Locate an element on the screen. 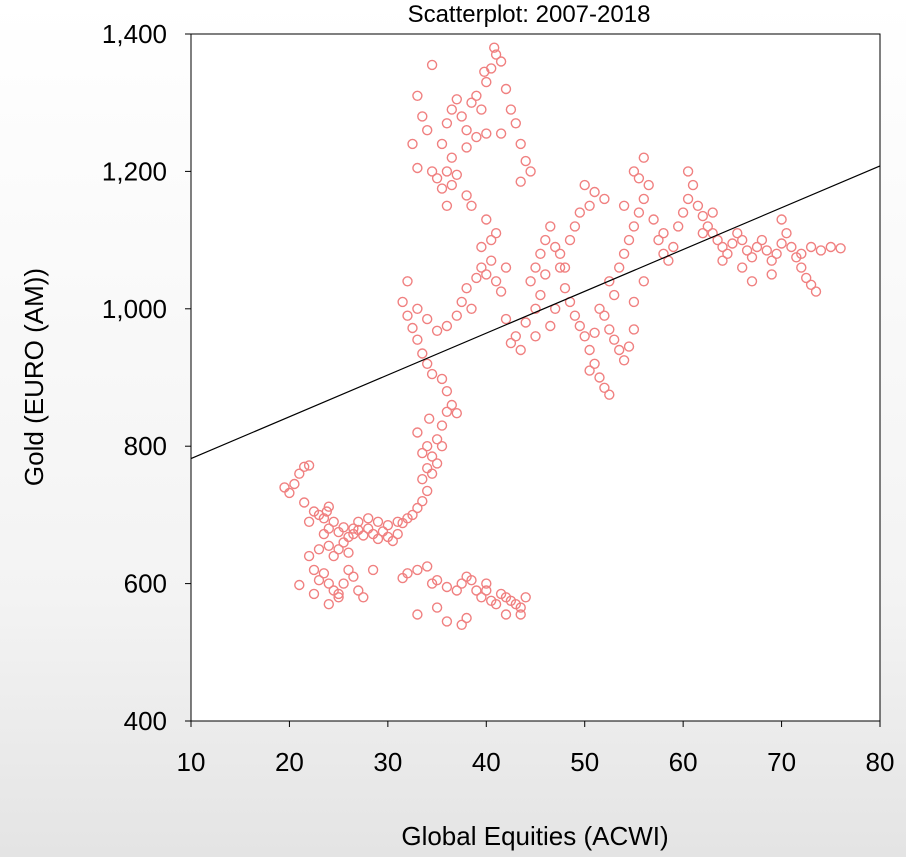 The height and width of the screenshot is (857, 906). x-tick-label: 80 is located at coordinates (880, 762).